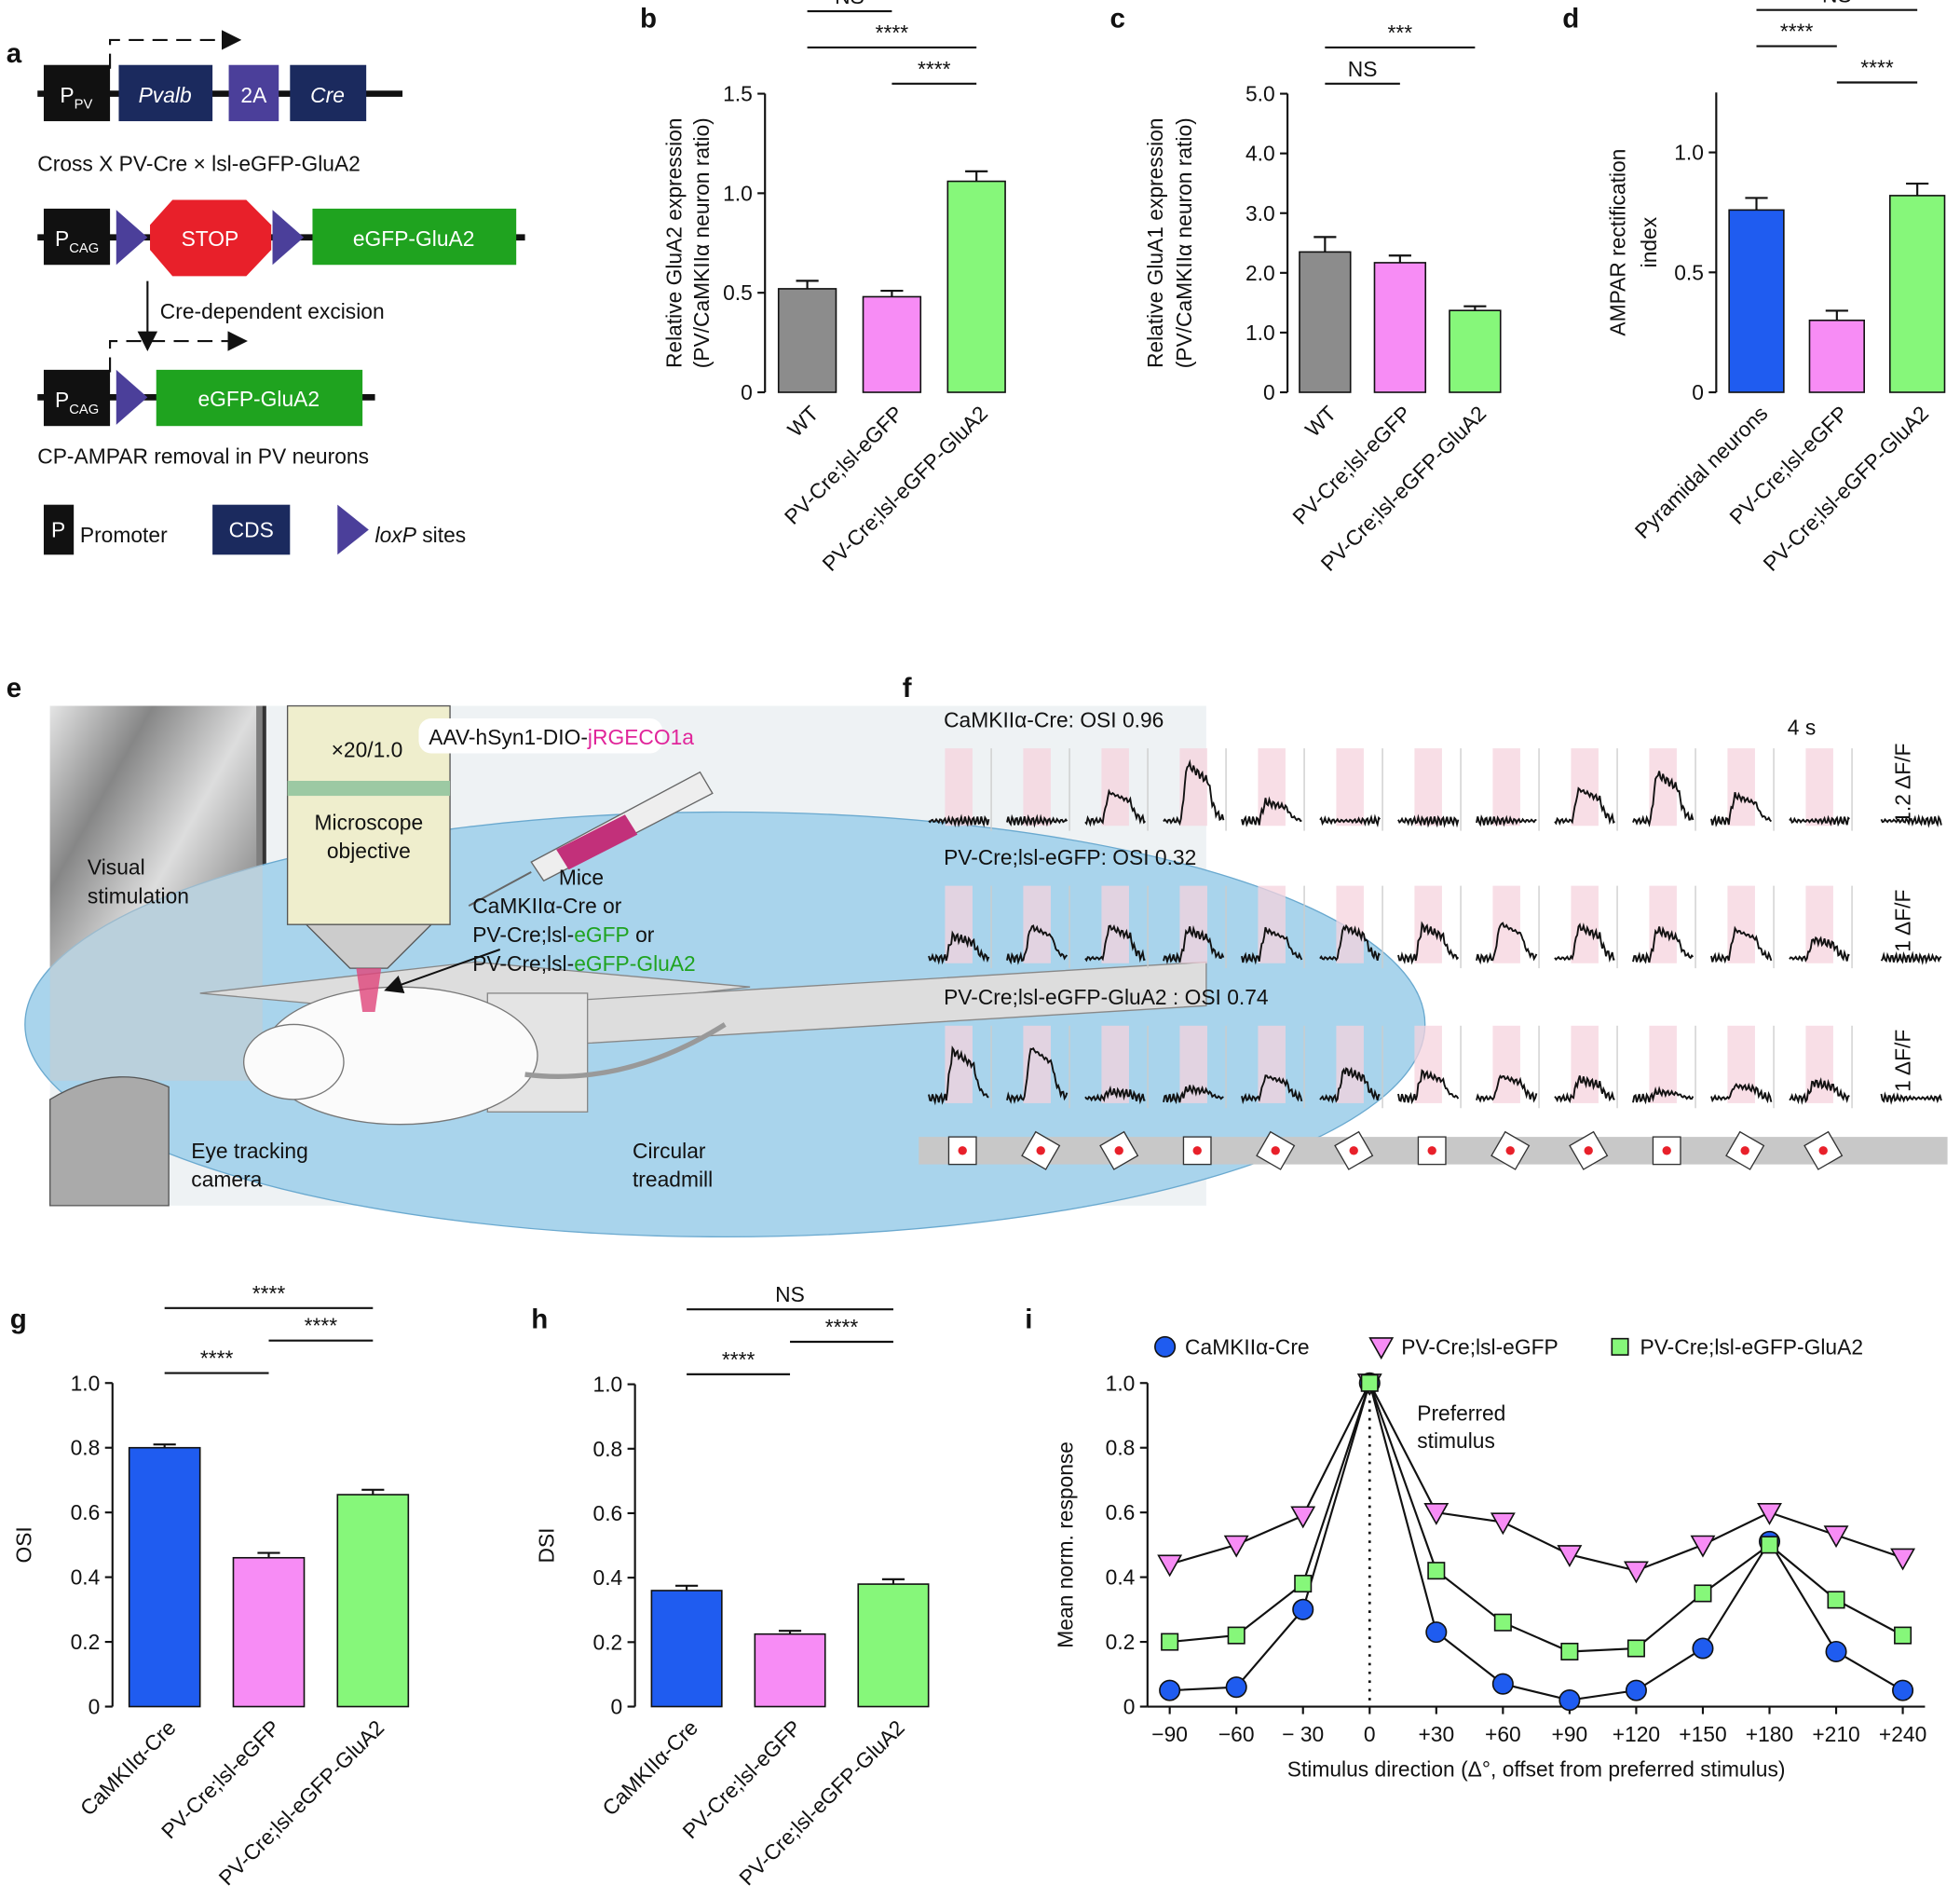 Image resolution: width=1960 pixels, height=1899 pixels. Describe the element at coordinates (86, 1642) in the screenshot. I see `y-tick-label: 0.2` at that location.